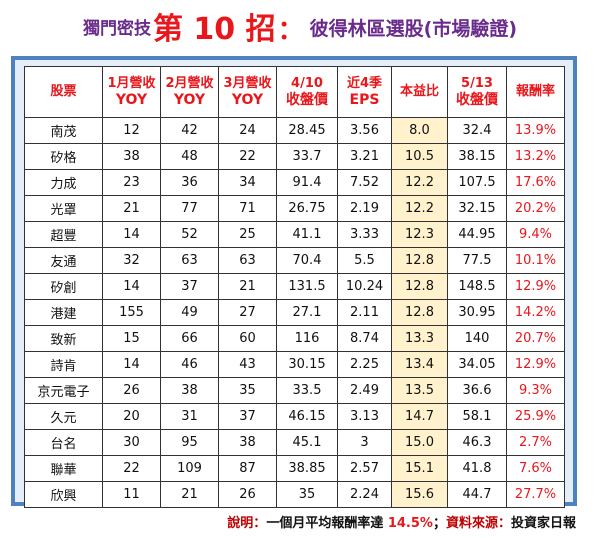 The width and height of the screenshot is (600, 538). What do you see at coordinates (247, 234) in the screenshot?
I see `table-cell: 25` at bounding box center [247, 234].